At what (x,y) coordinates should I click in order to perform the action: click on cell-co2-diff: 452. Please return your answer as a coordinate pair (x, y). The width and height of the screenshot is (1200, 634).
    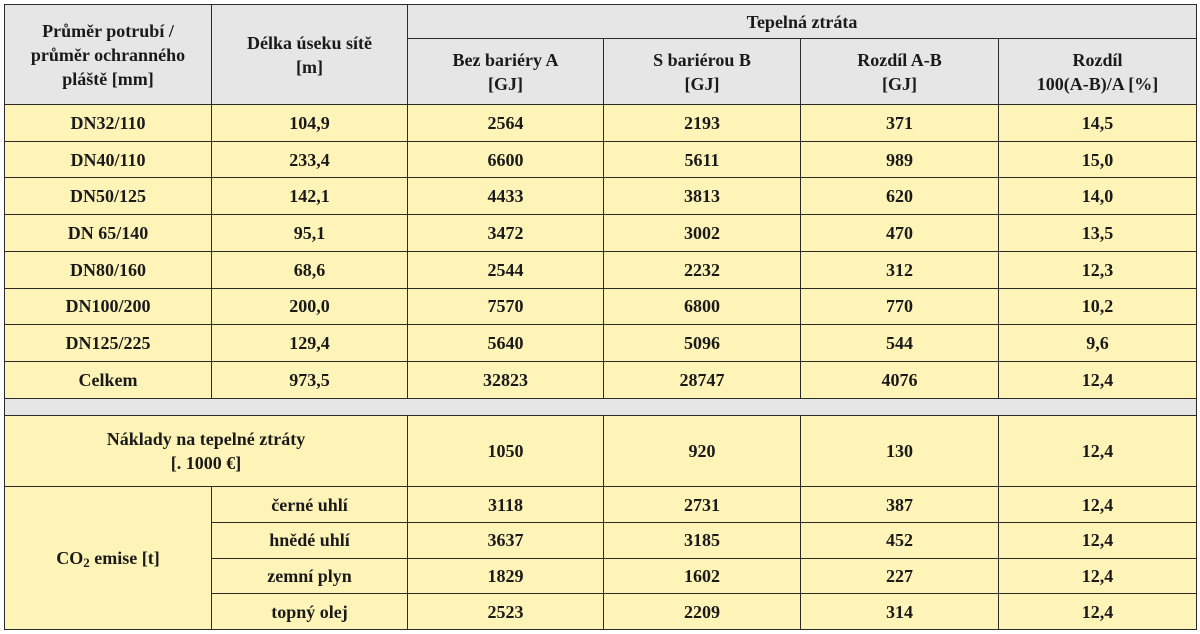
    Looking at the image, I should click on (899, 540).